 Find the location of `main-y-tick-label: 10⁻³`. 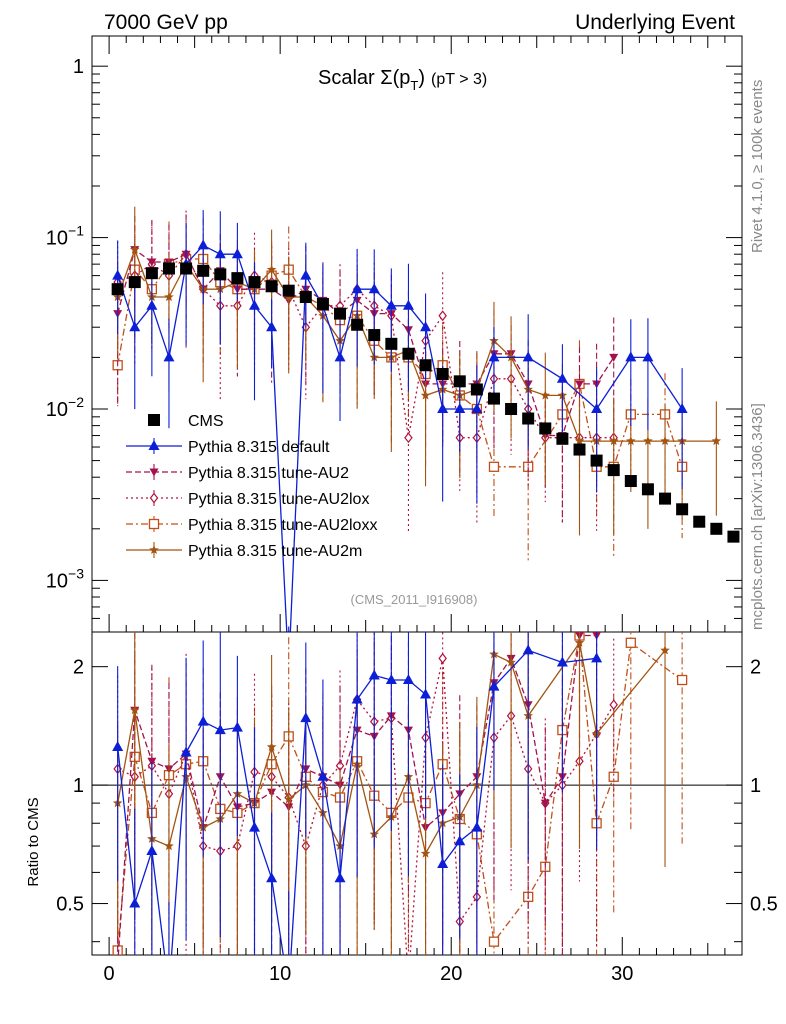

main-y-tick-label: 10⁻³ is located at coordinates (65, 578).